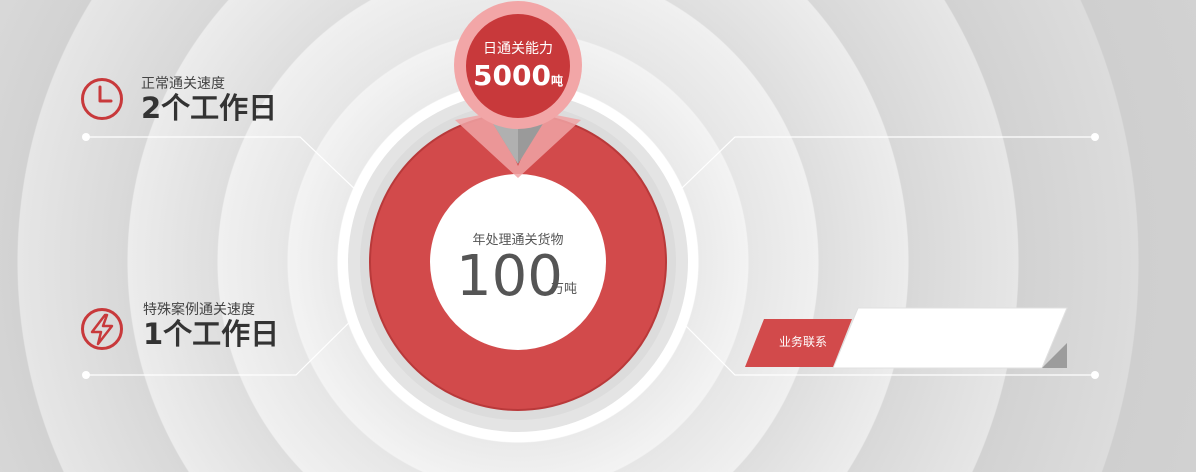 This screenshot has height=472, width=1196. I want to click on lightning-icon, so click(102, 329).